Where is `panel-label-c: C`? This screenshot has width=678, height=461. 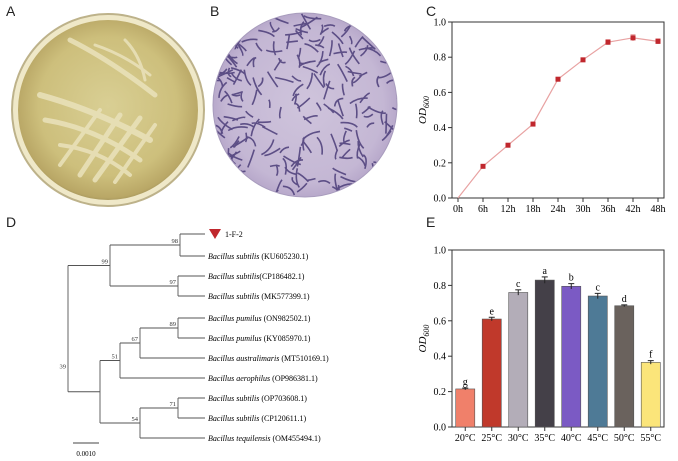
panel-label-c: C is located at coordinates (431, 11).